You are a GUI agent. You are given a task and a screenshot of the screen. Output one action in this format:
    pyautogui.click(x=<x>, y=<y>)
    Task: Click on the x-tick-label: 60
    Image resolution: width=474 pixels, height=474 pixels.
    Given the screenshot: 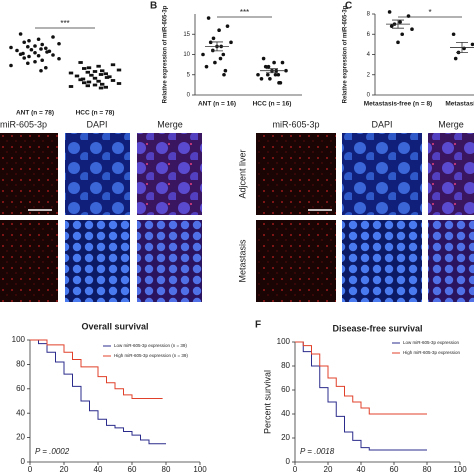 What is the action you would take?
    pyautogui.click(x=394, y=469)
    